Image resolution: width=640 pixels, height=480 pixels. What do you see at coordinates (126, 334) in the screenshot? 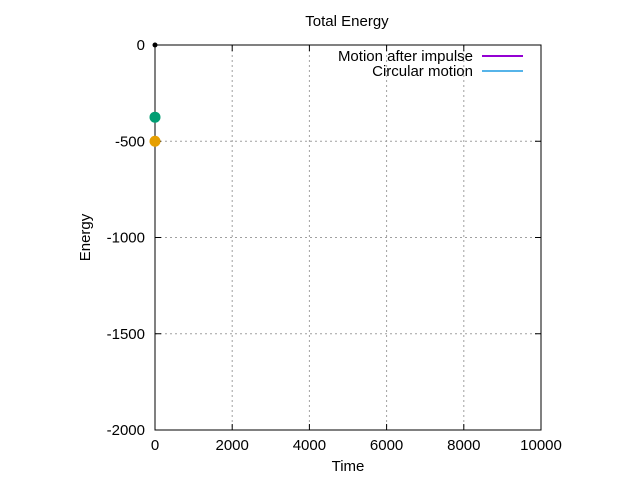
I see `y-tick-label: -1500` at bounding box center [126, 334].